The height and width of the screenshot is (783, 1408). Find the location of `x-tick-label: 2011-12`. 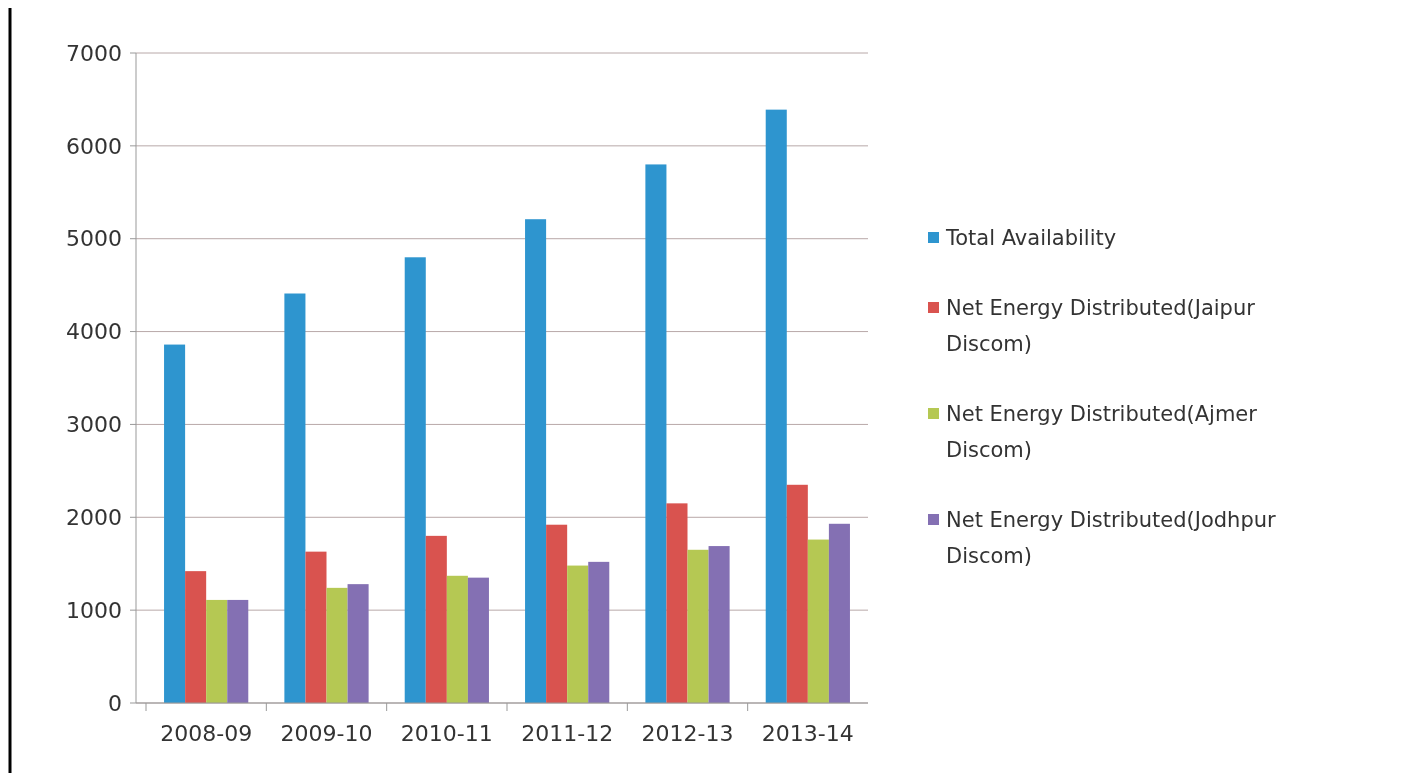

x-tick-label: 2011-12 is located at coordinates (567, 733).